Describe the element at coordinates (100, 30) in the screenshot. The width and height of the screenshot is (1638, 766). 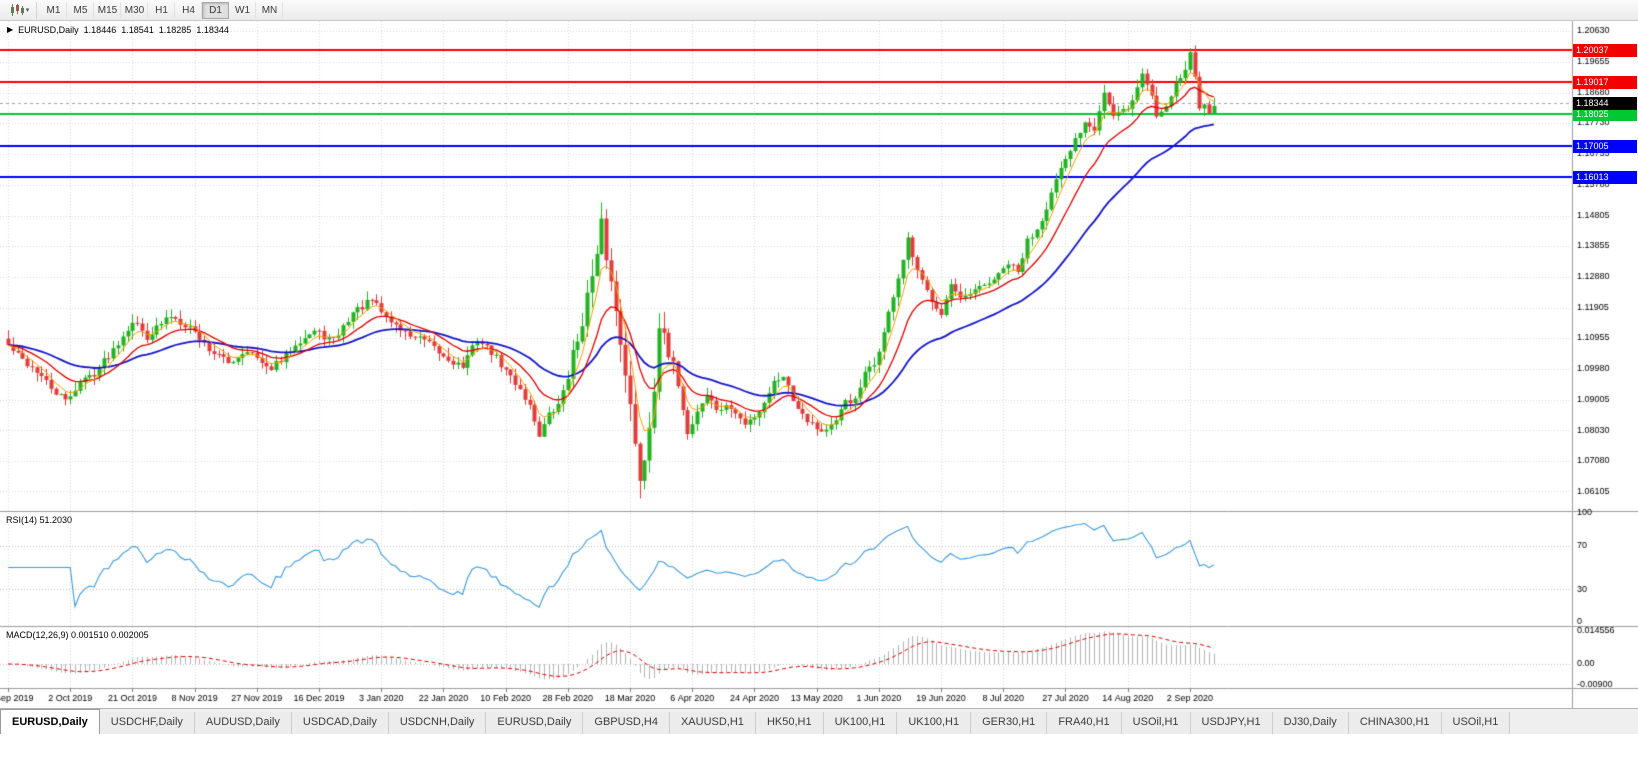
I see `ohlc-open: 1.18446` at that location.